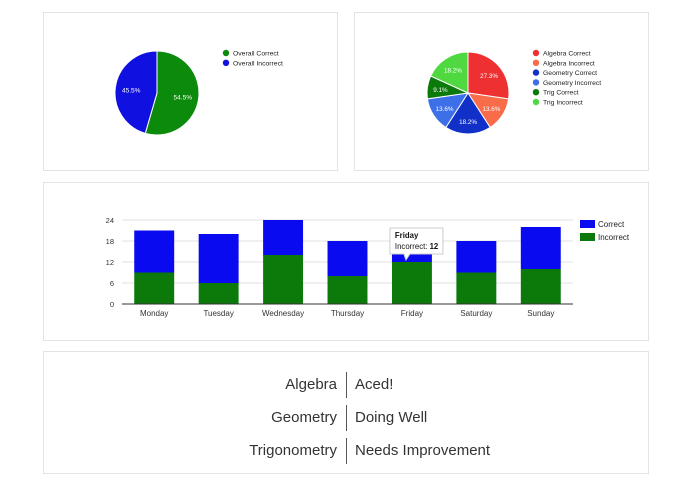 The image size is (695, 494). Describe the element at coordinates (283, 313) in the screenshot. I see `x-tick-label: Wednesday` at that location.